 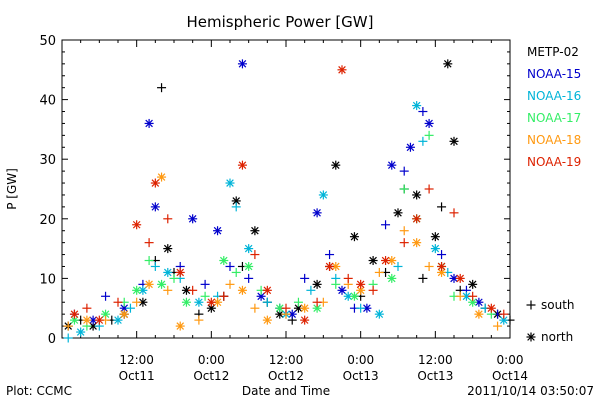 What do you see at coordinates (553, 52) in the screenshot?
I see `legend-entry: METP-02` at bounding box center [553, 52].